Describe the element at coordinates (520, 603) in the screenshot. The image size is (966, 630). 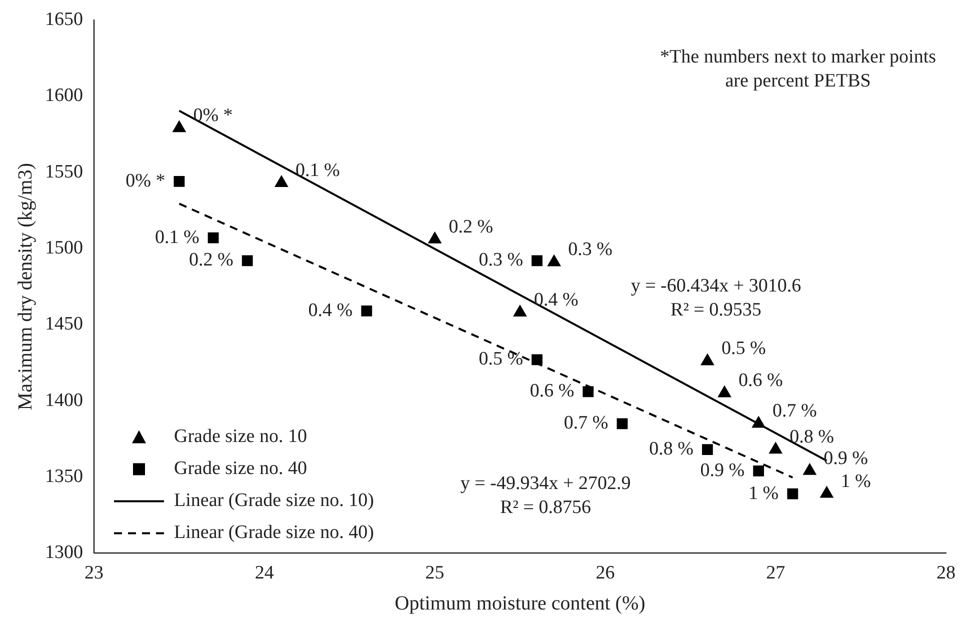
I see `x-axis-title: Optimum moisture content (%)` at that location.